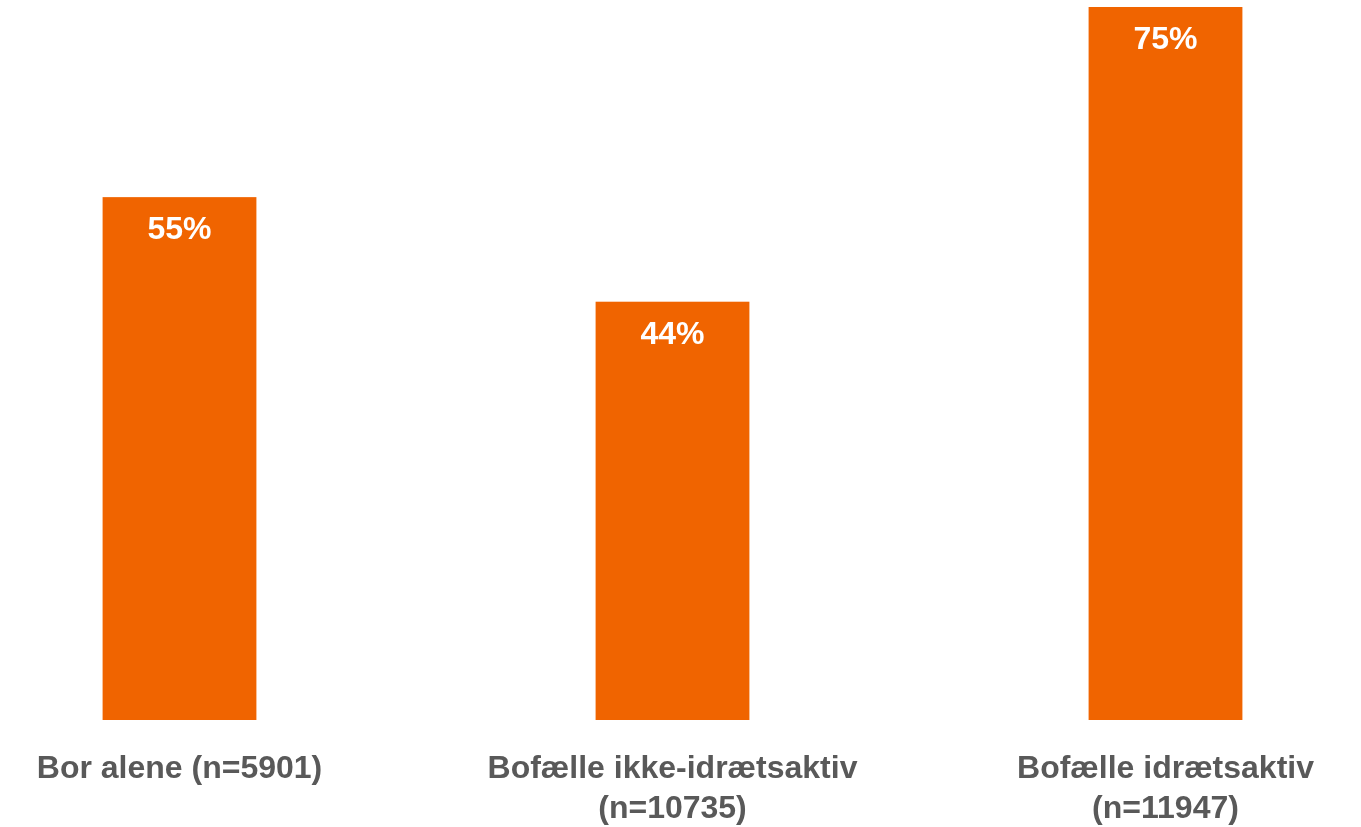 The height and width of the screenshot is (827, 1361). I want to click on data-label: 44%, so click(672, 332).